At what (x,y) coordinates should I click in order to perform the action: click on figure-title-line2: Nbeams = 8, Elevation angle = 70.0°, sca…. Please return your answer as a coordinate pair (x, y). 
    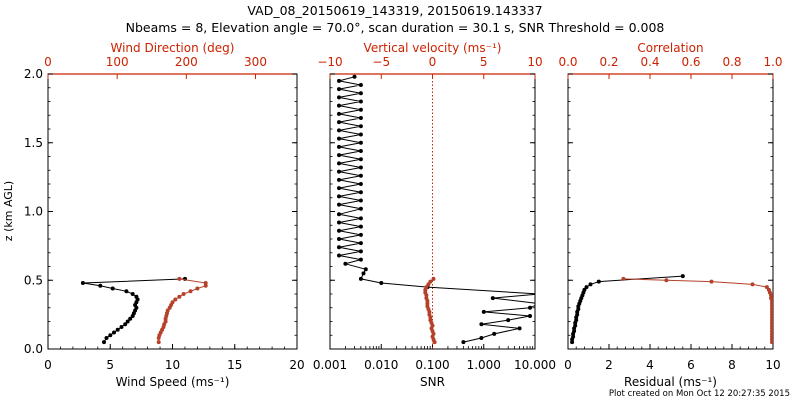
    Looking at the image, I should click on (395, 27).